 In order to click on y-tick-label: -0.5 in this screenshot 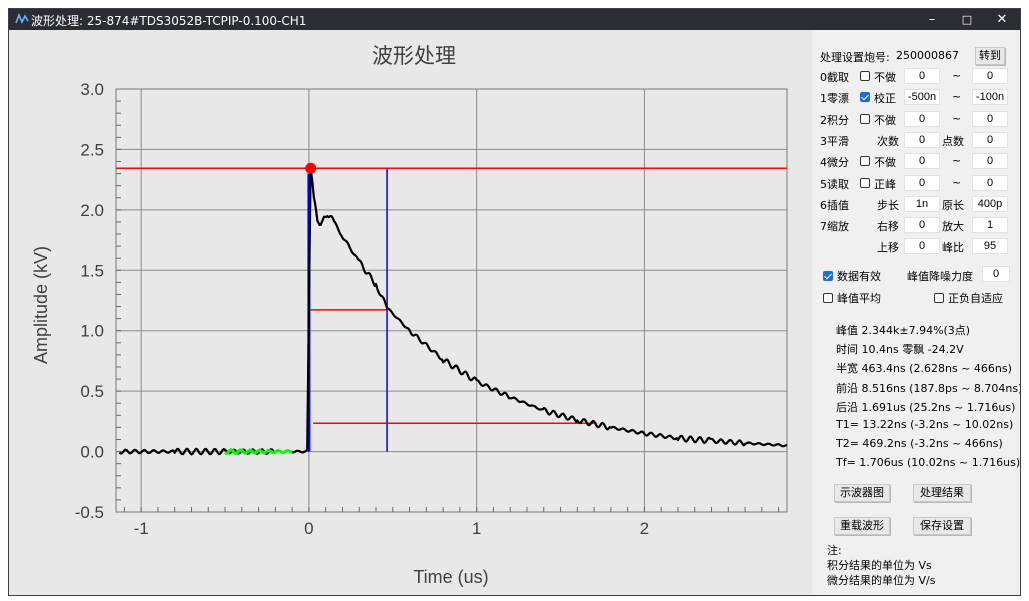, I will do `click(89, 512)`.